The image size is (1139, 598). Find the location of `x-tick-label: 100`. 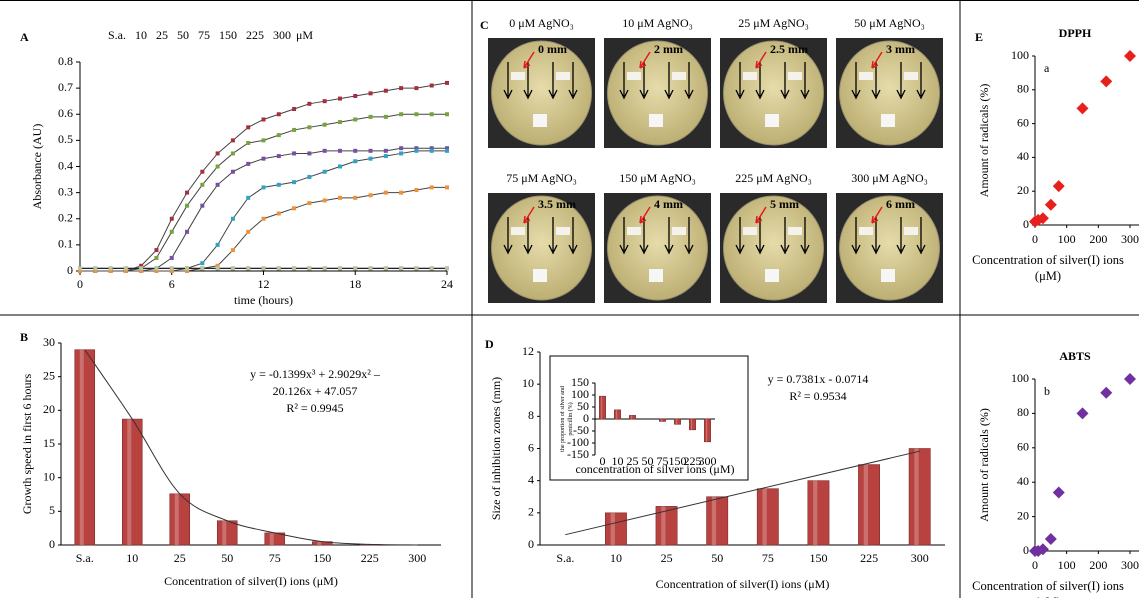

x-tick-label: 100 is located at coordinates (1067, 239).